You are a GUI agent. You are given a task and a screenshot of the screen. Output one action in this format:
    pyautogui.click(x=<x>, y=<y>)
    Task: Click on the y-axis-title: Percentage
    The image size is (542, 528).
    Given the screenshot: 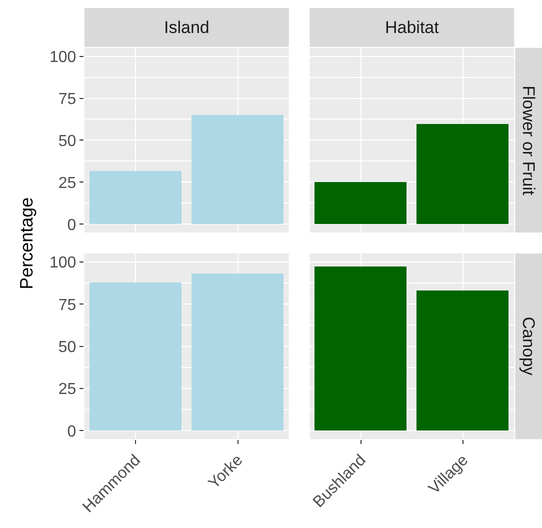 What is the action you would take?
    pyautogui.click(x=26, y=243)
    